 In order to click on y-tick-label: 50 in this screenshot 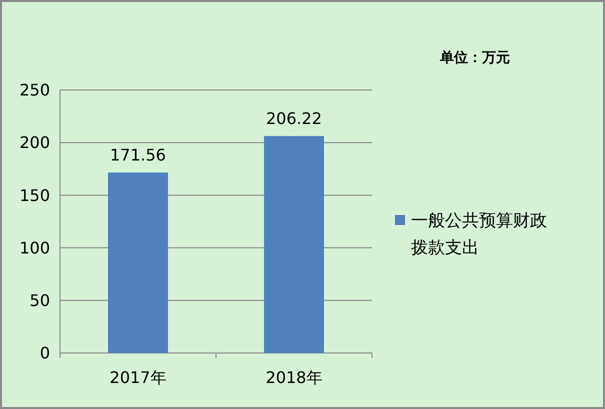, I will do `click(40, 300)`.